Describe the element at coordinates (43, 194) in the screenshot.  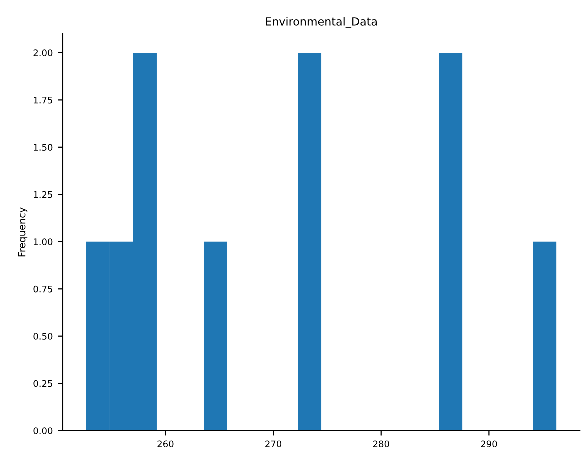
I see `y-tick-label: 1.25` at that location.